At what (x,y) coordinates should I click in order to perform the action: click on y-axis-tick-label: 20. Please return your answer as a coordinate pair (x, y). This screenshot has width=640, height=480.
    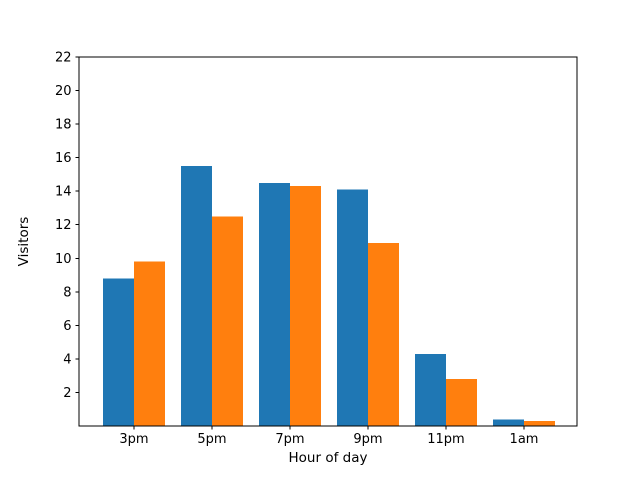
    Looking at the image, I should click on (63, 91).